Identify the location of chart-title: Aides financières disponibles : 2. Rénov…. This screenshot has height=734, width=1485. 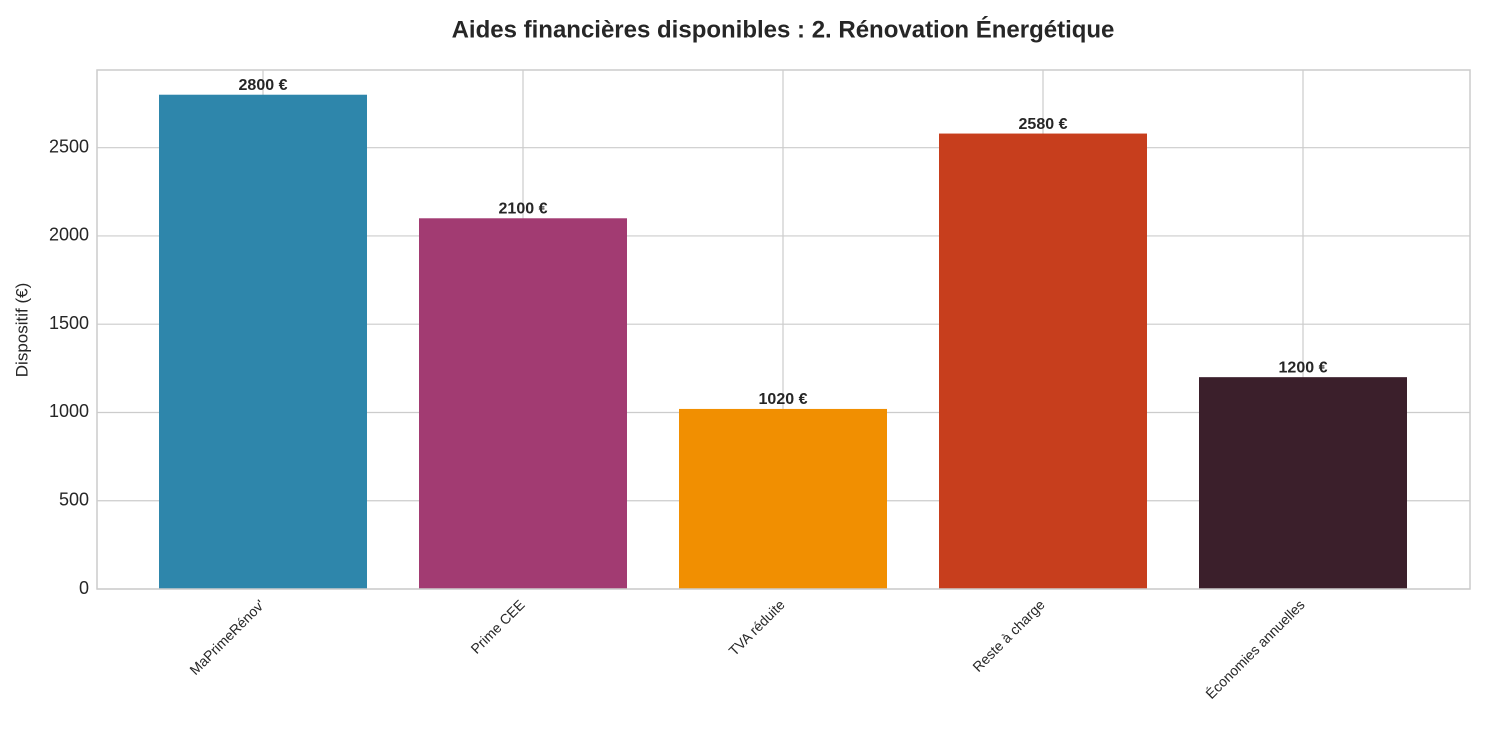
(783, 29).